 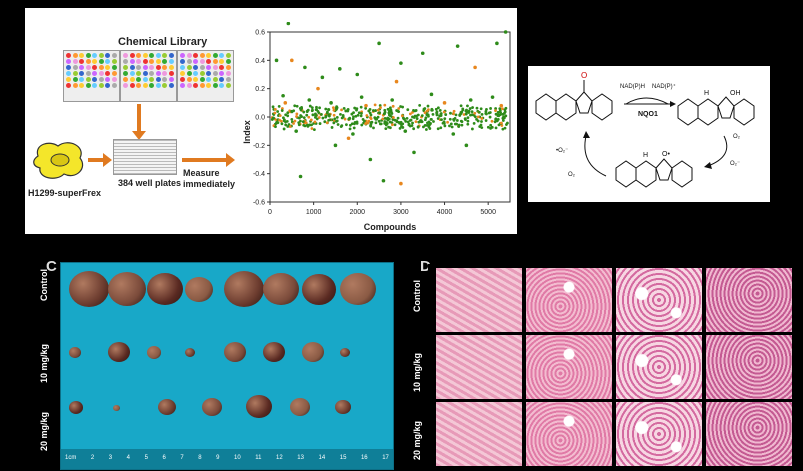 I want to click on y-tick-label: -0.2, so click(x=259, y=146).